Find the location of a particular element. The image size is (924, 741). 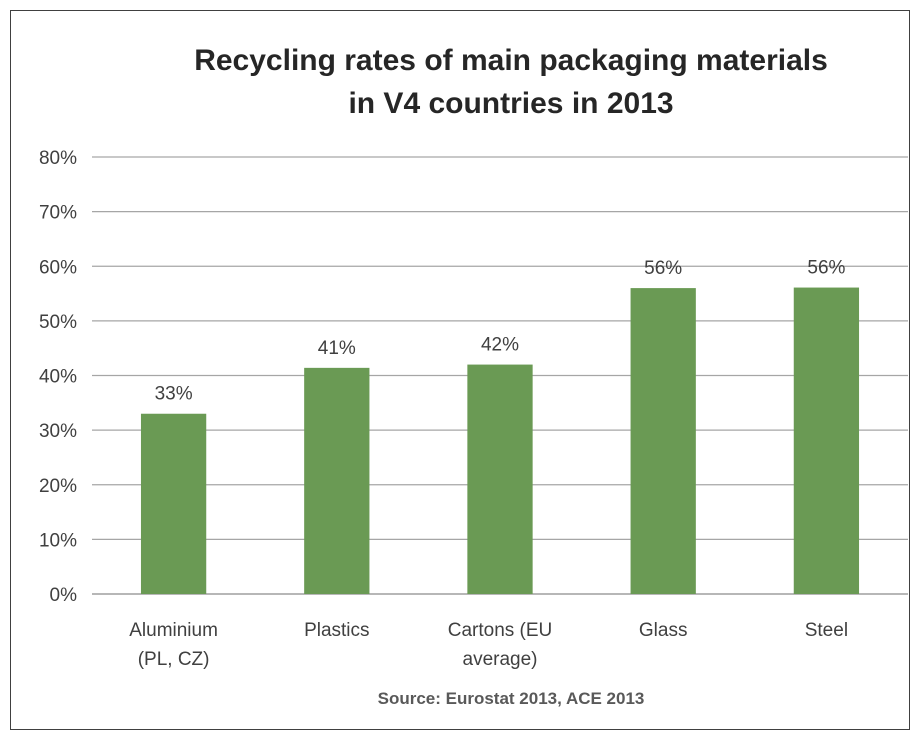

data-label: 33% is located at coordinates (174, 394).